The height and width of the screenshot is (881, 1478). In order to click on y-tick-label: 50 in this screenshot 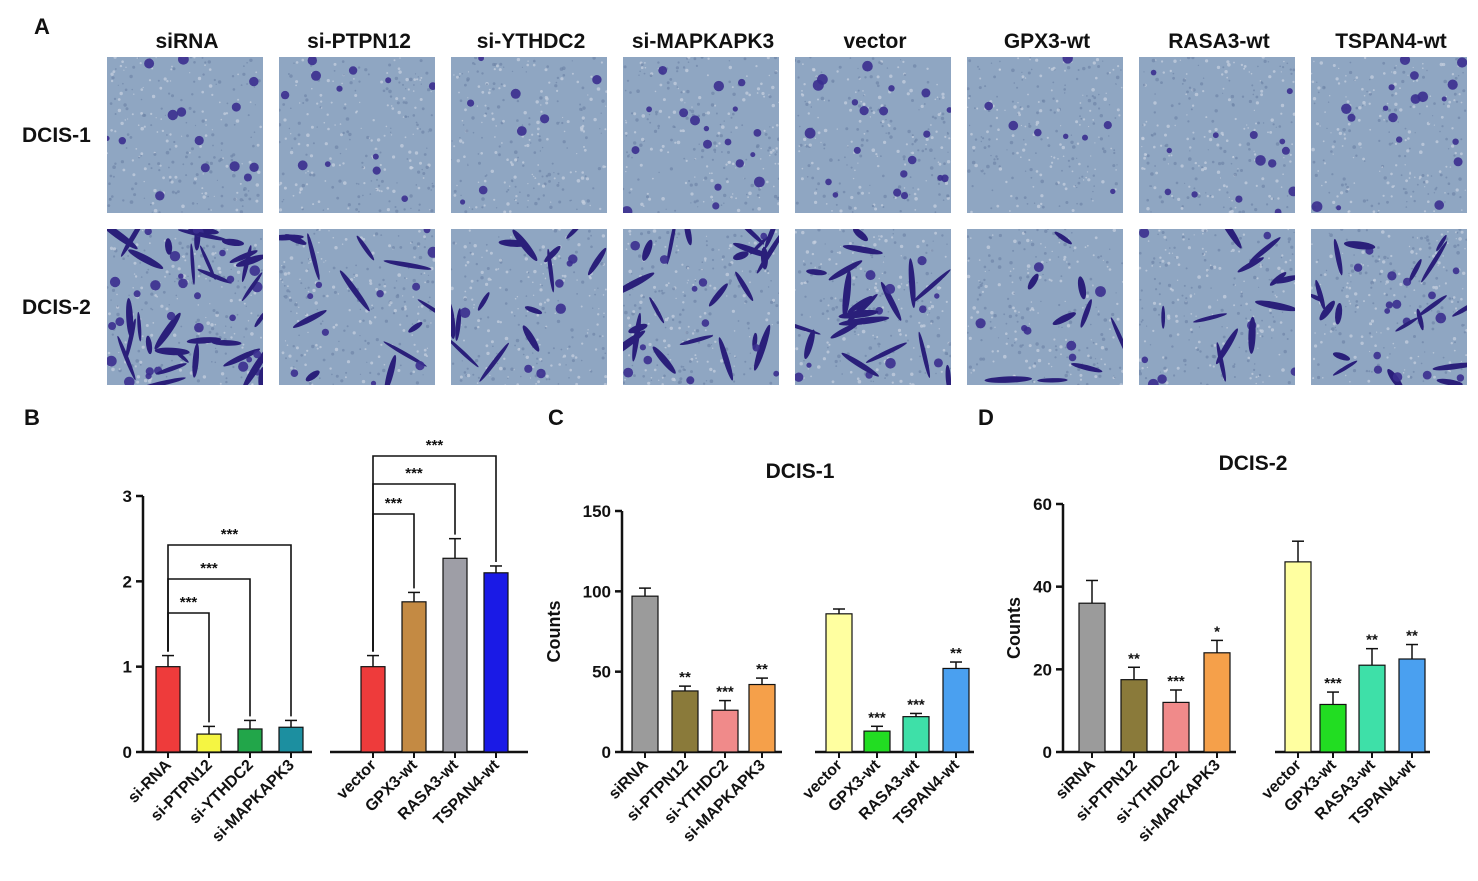, I will do `click(601, 672)`.